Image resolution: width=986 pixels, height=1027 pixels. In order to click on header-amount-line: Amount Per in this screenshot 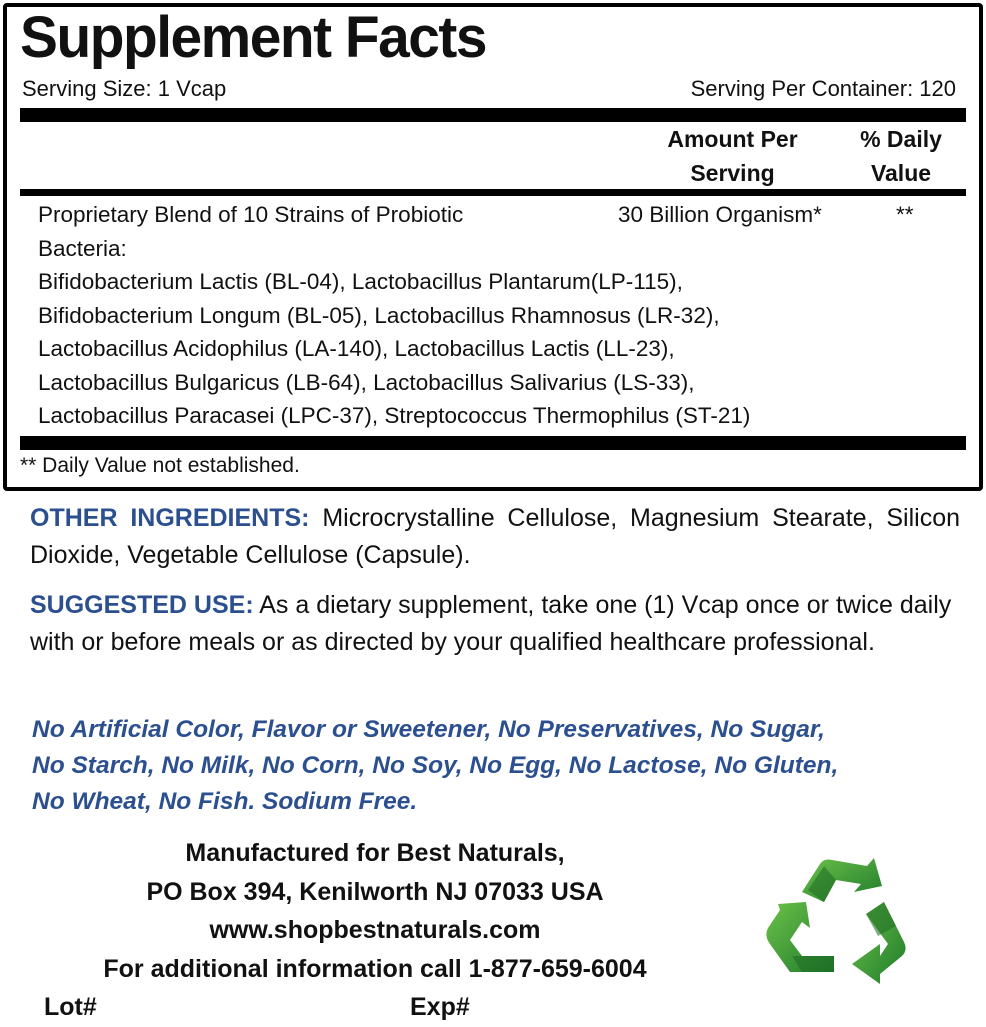, I will do `click(732, 139)`.